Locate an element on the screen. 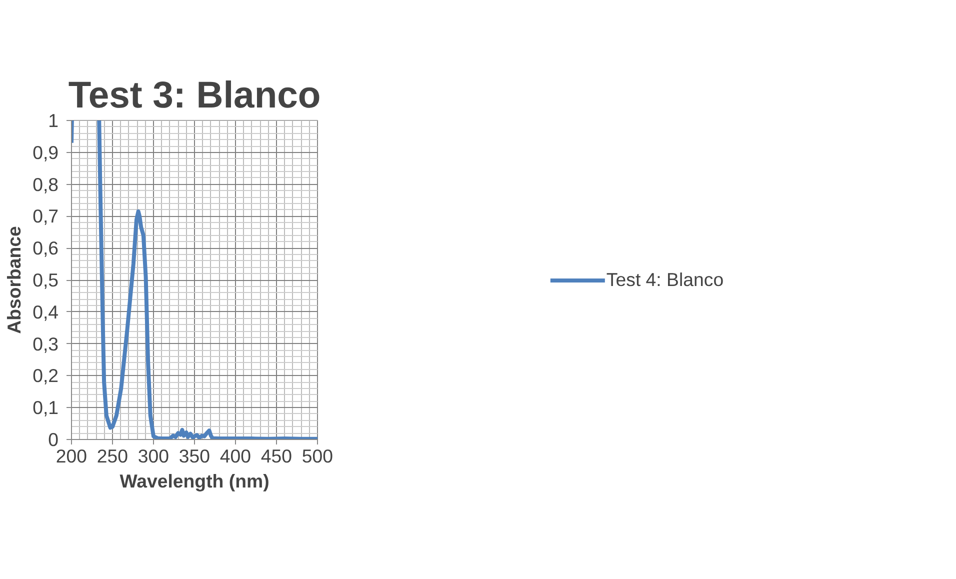 This screenshot has height=579, width=956. x-tick-label: 250 is located at coordinates (112, 456).